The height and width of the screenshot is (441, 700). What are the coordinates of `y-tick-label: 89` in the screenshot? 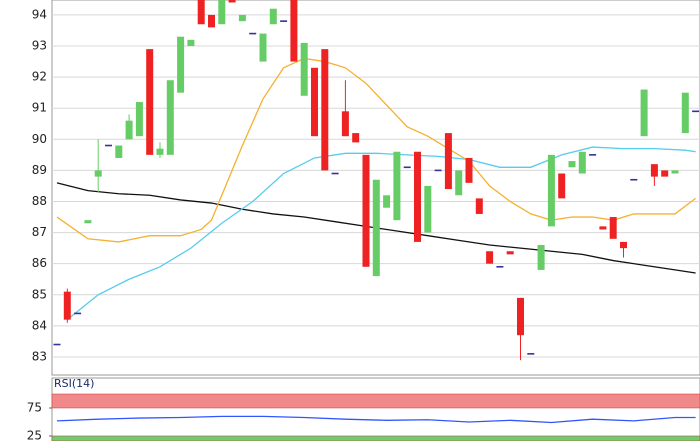 It's located at (39, 170).